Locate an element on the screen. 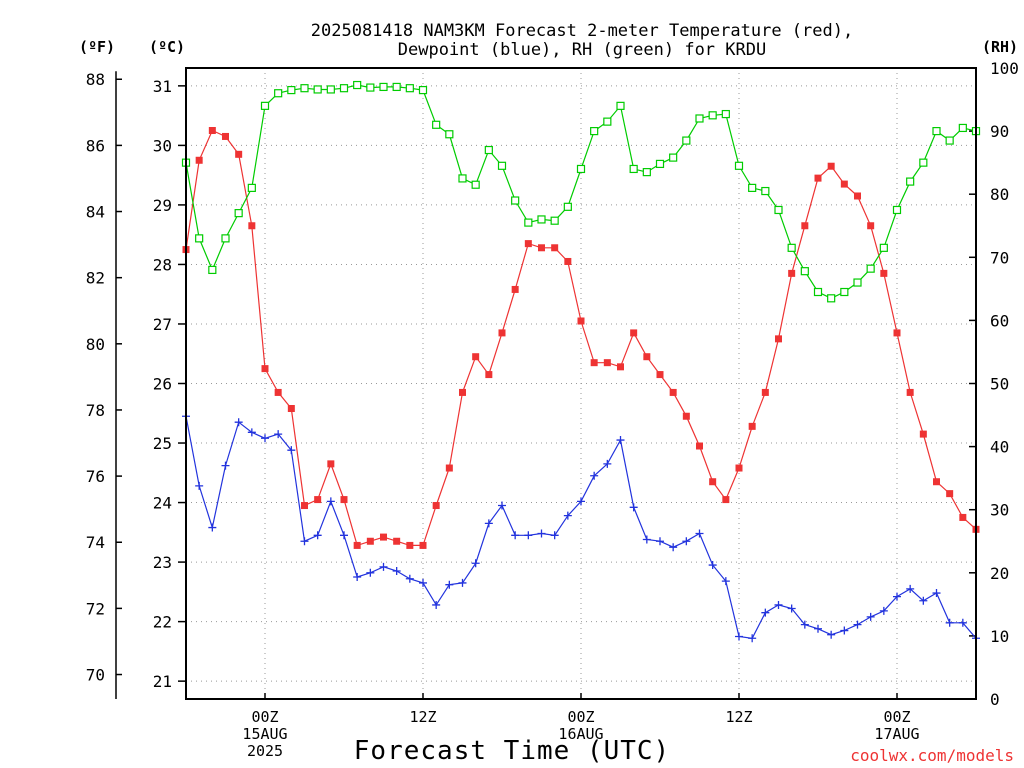  fahrenheit-tick-label: 88 is located at coordinates (95, 79).